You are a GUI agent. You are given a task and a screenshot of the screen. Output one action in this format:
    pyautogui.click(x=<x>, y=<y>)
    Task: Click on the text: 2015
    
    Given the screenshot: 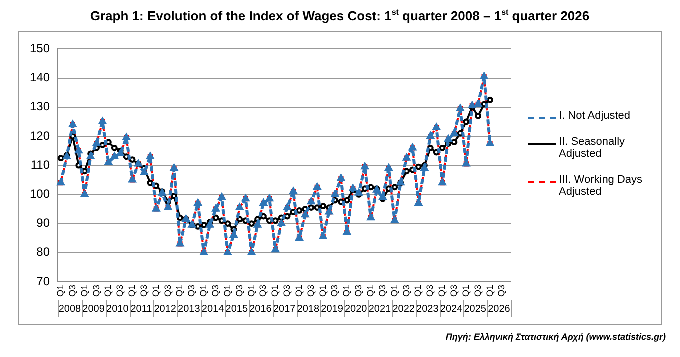 What is the action you would take?
    pyautogui.click(x=237, y=309)
    